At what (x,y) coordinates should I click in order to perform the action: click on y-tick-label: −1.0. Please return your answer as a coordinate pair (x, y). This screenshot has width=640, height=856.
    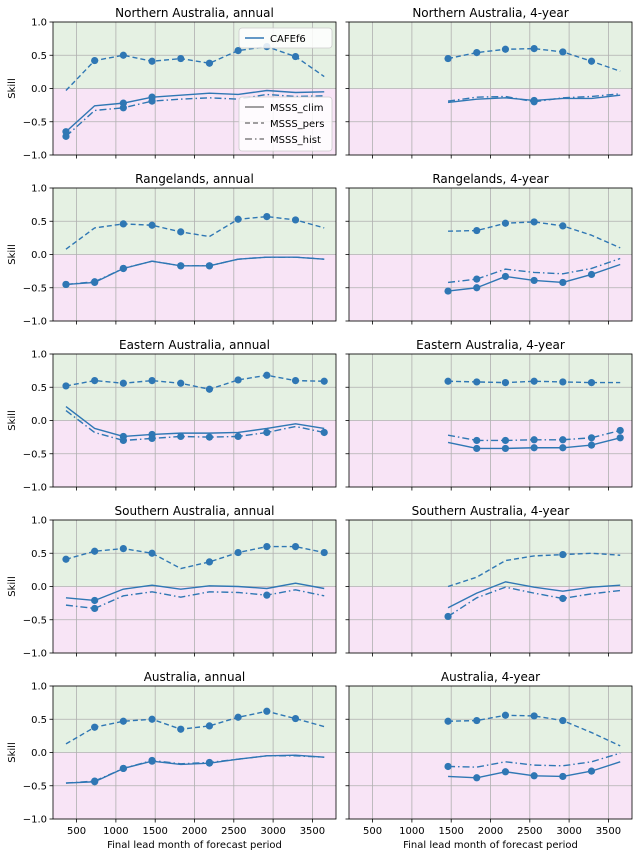
    Looking at the image, I should click on (35, 322).